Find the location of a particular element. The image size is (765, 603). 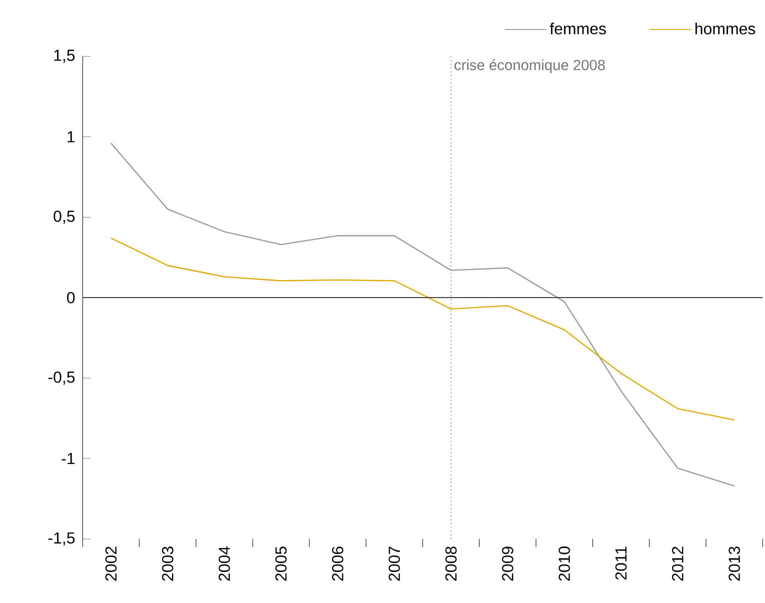

x-tick-label: 2005 is located at coordinates (281, 563).